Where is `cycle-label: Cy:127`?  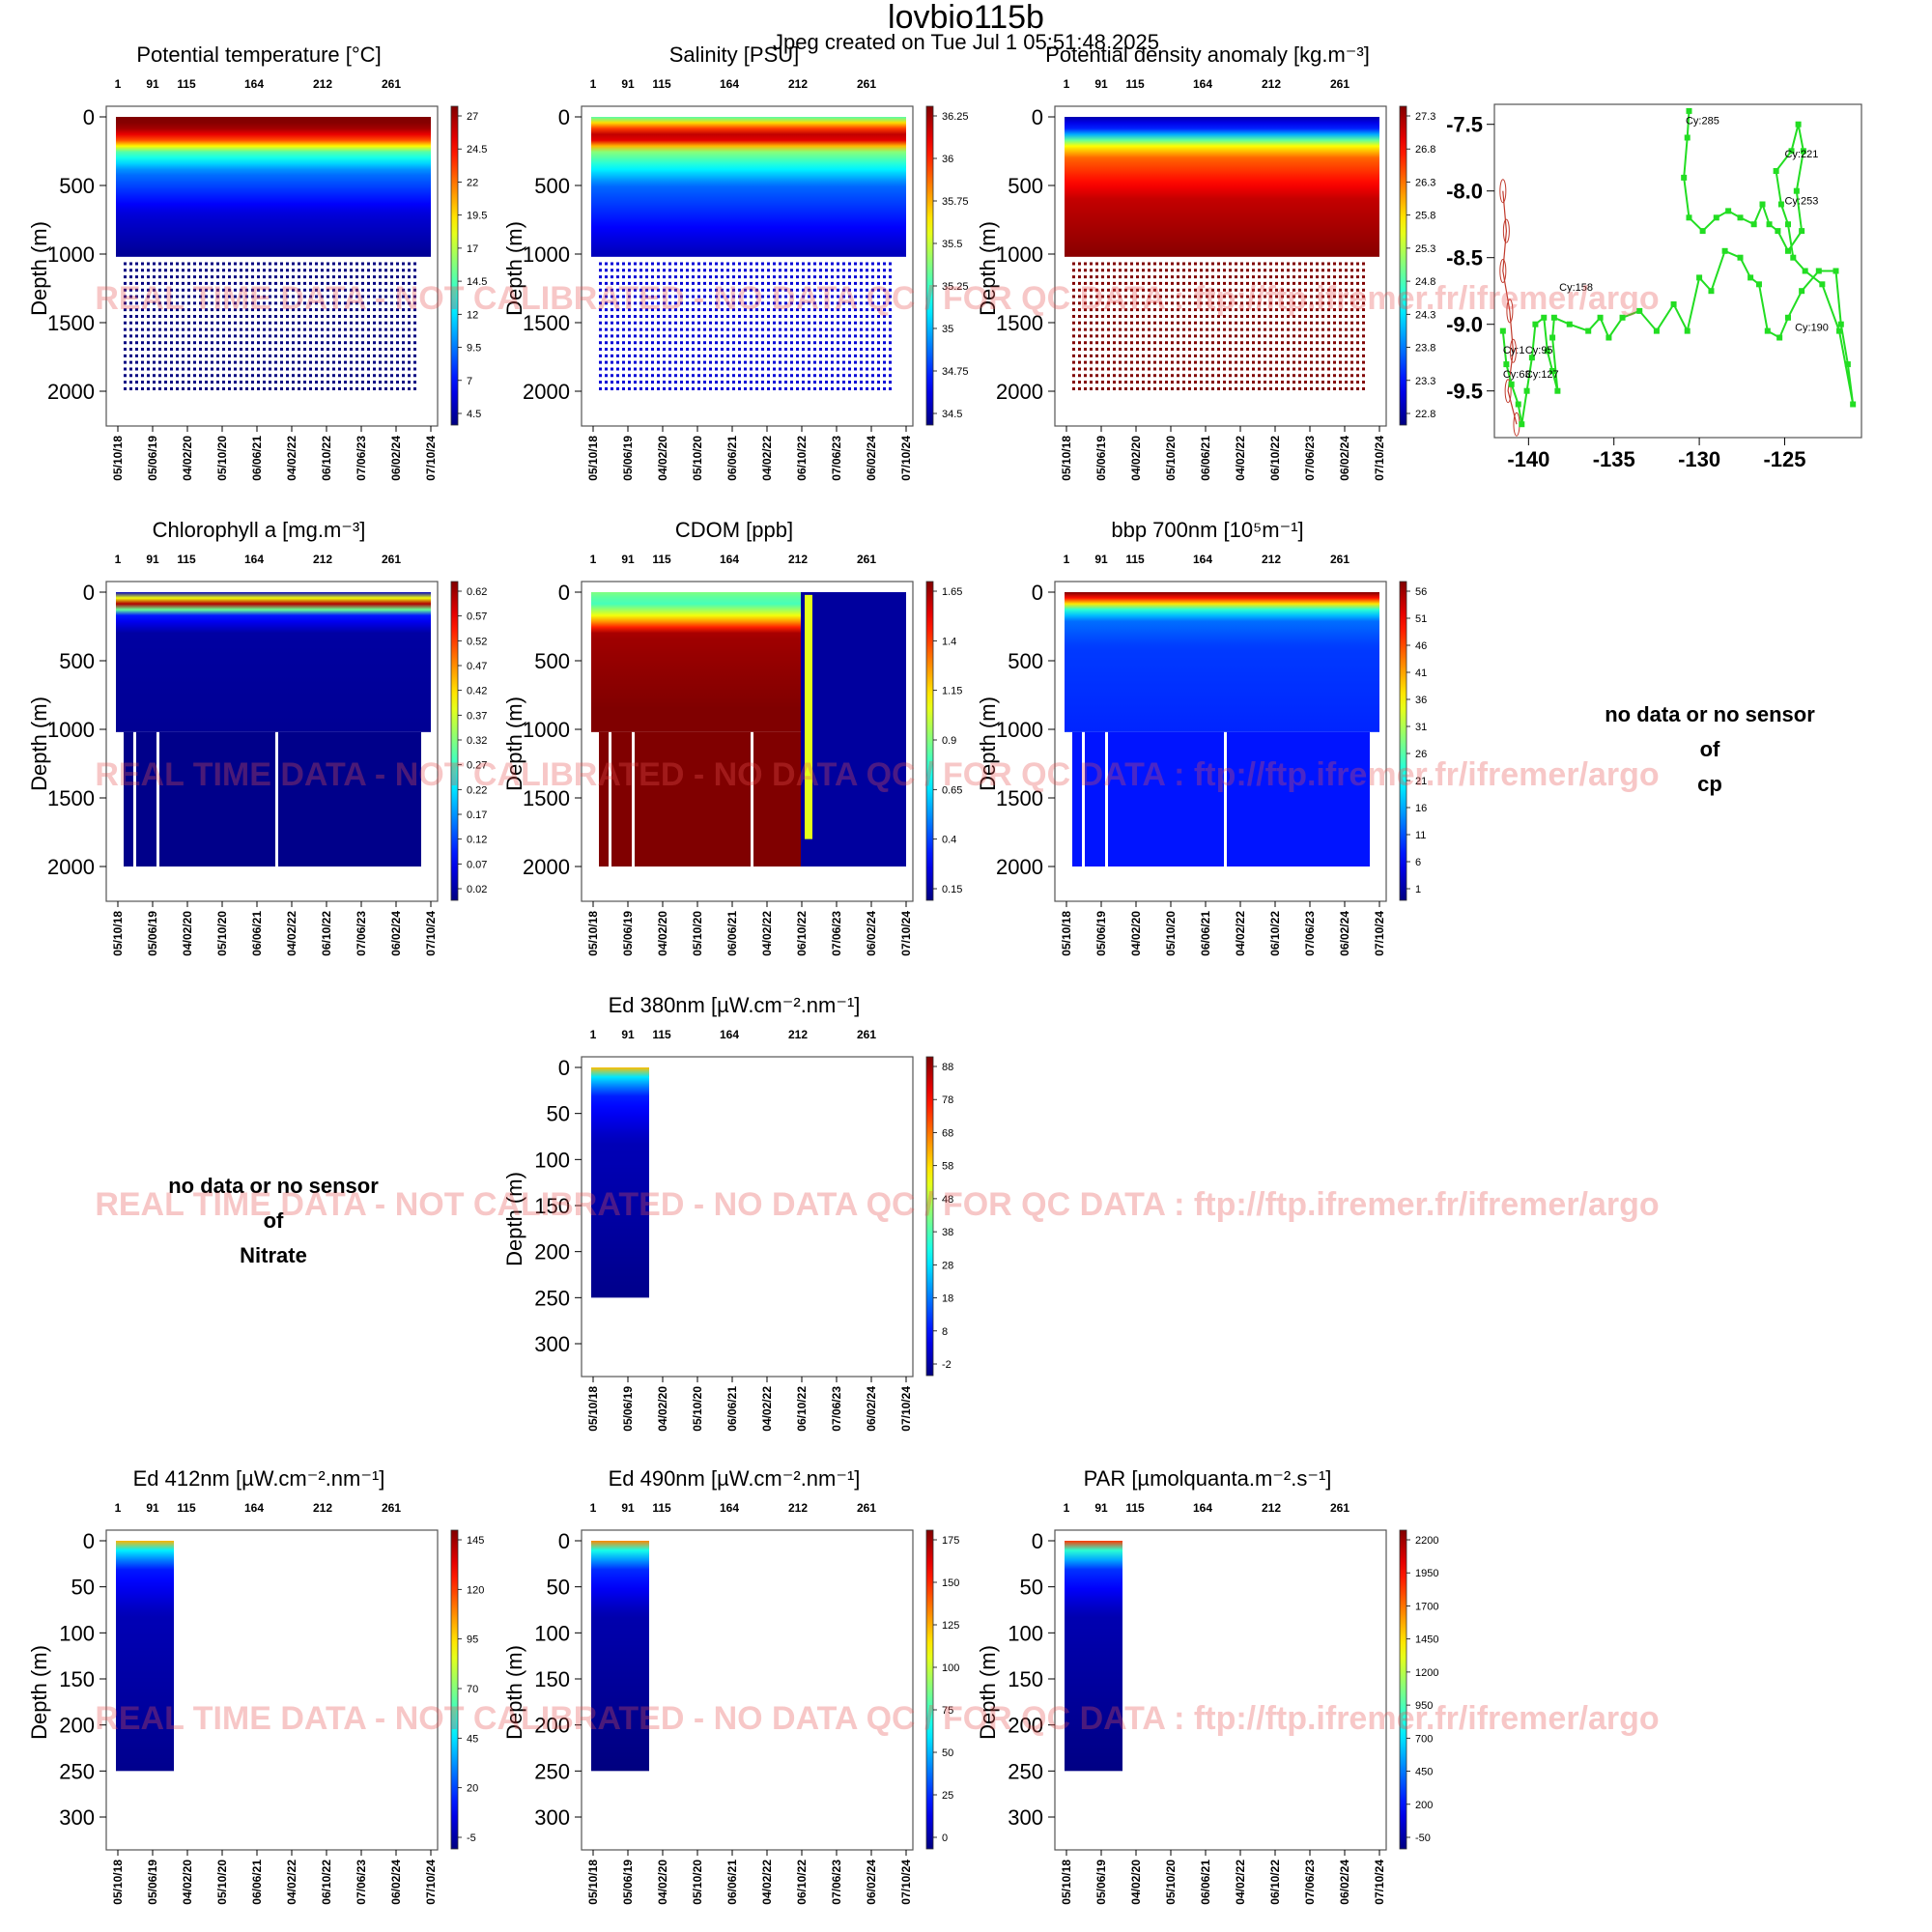
cycle-label: Cy:127 is located at coordinates (1542, 375).